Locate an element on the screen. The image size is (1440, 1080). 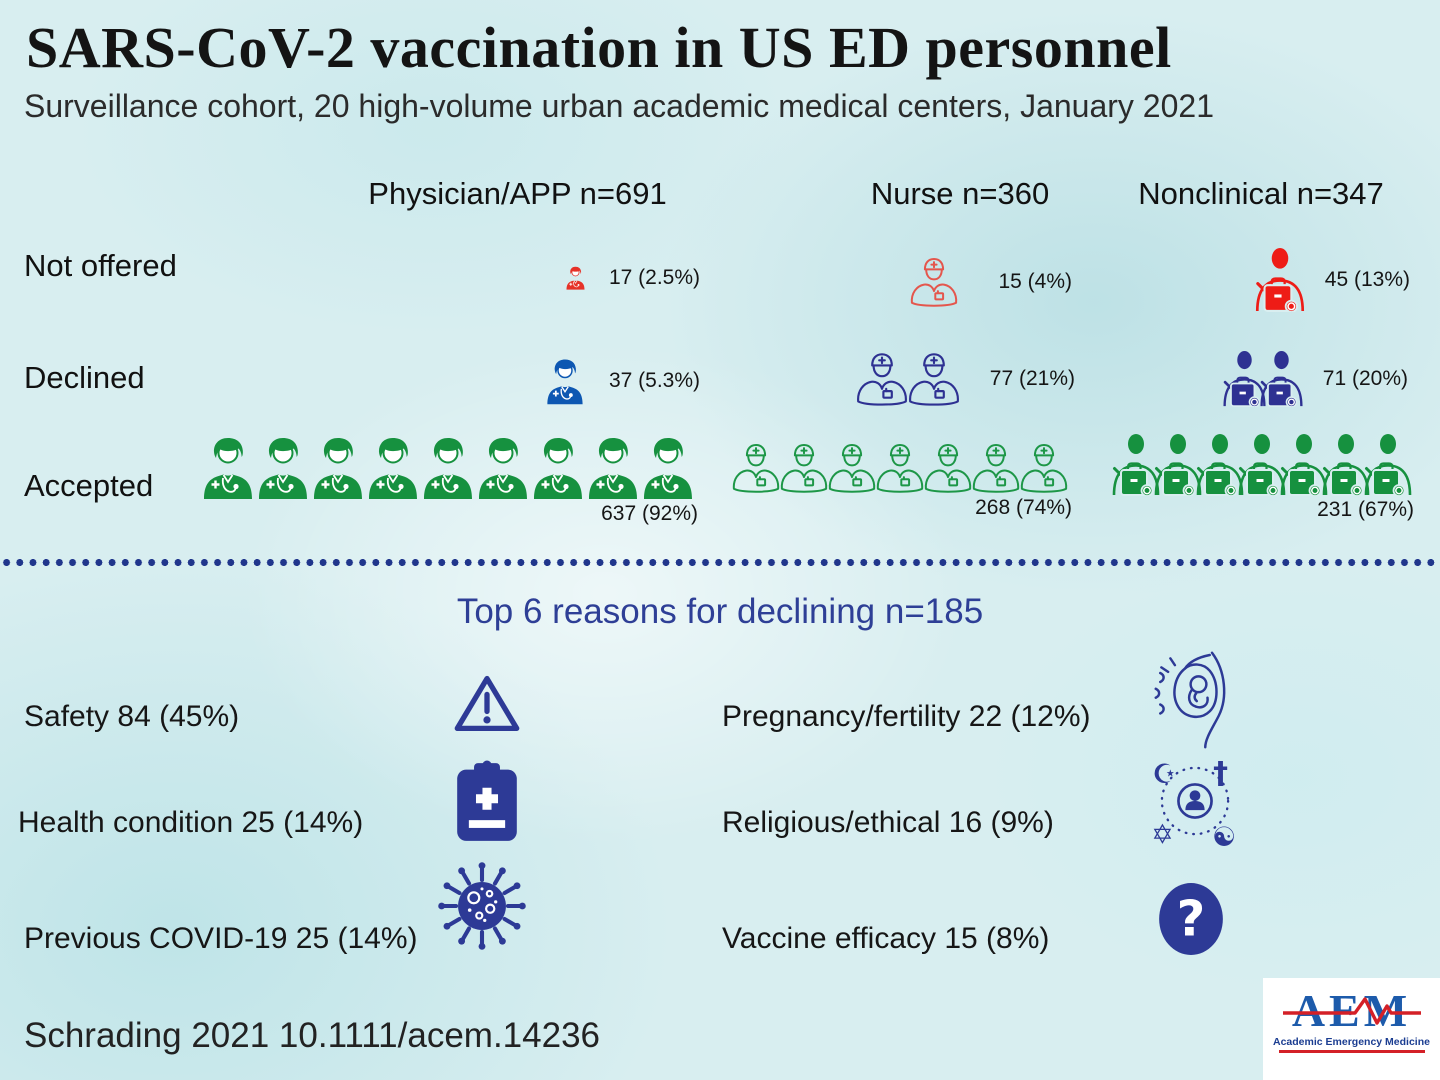
column-header-nurse: Nurse n=360 is located at coordinates (960, 193).